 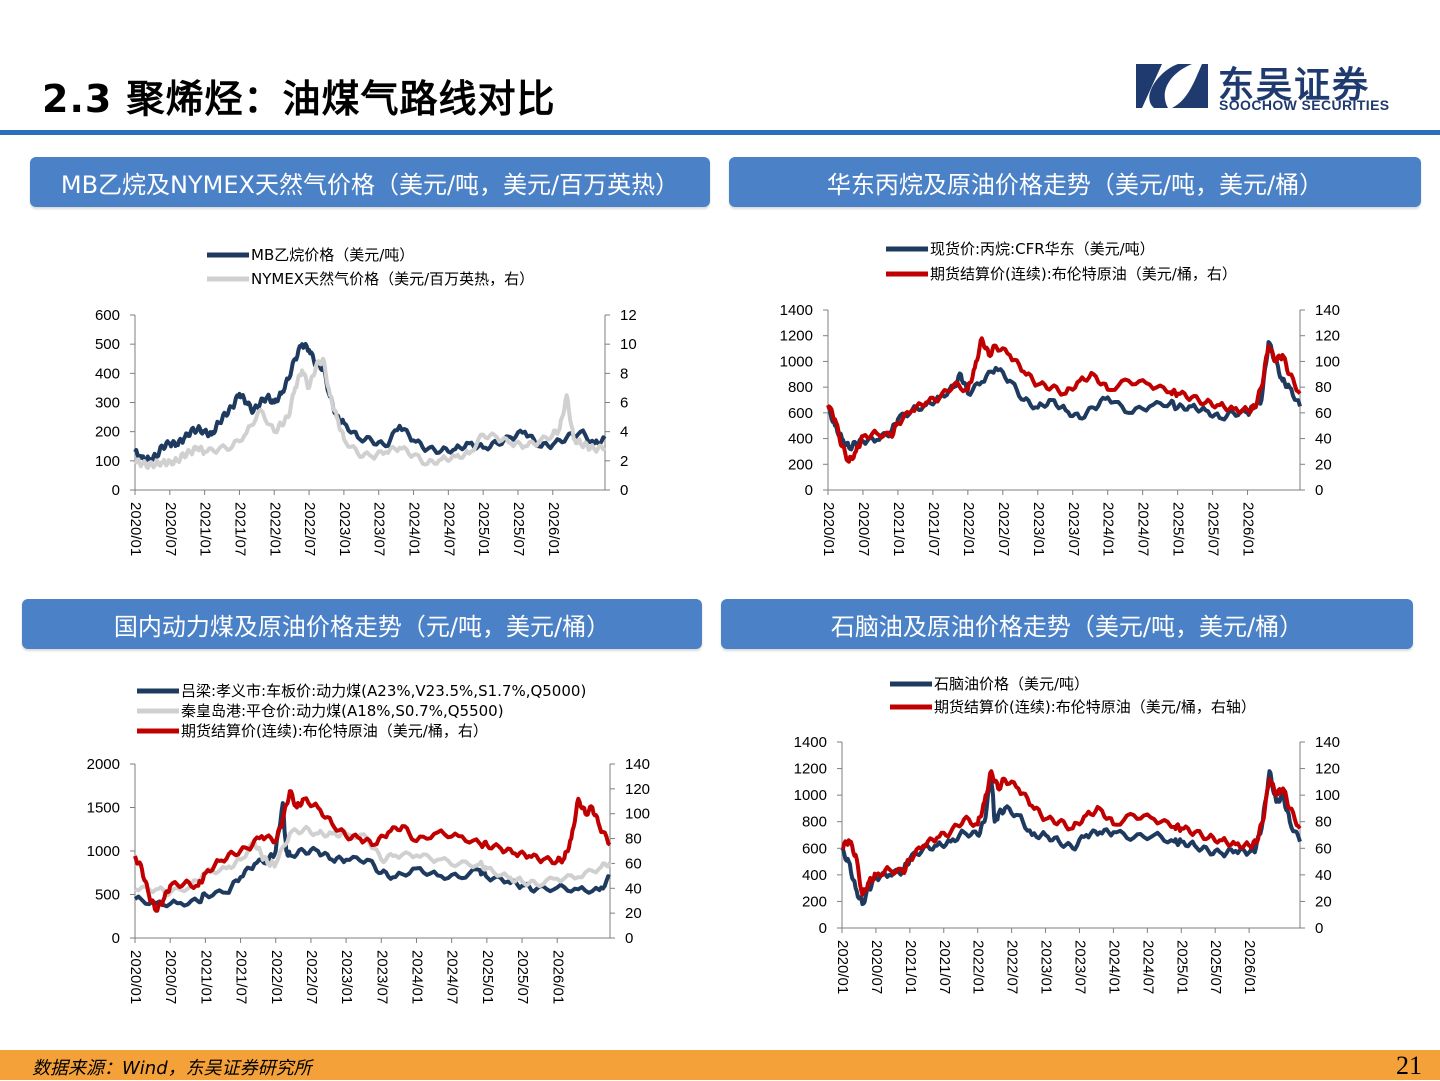 I want to click on data-source-note: 数据来源：Wind，东吴证券研究所, so click(x=172, y=1068).